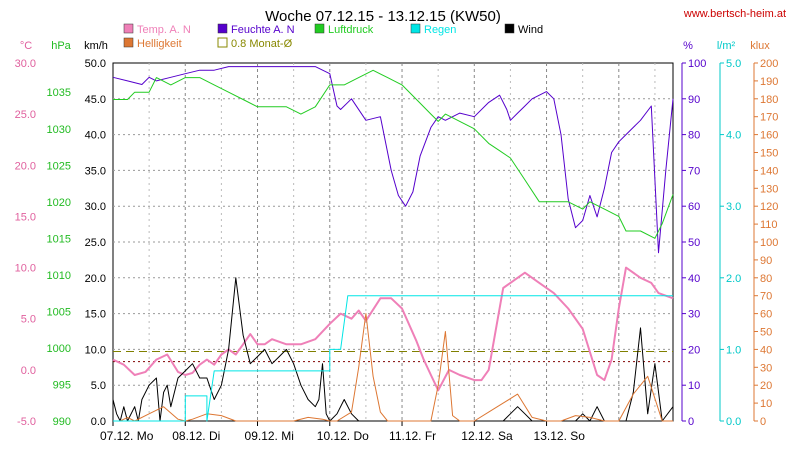 The height and width of the screenshot is (465, 790). Describe the element at coordinates (766, 315) in the screenshot. I see `tick-label-lux: 60` at that location.